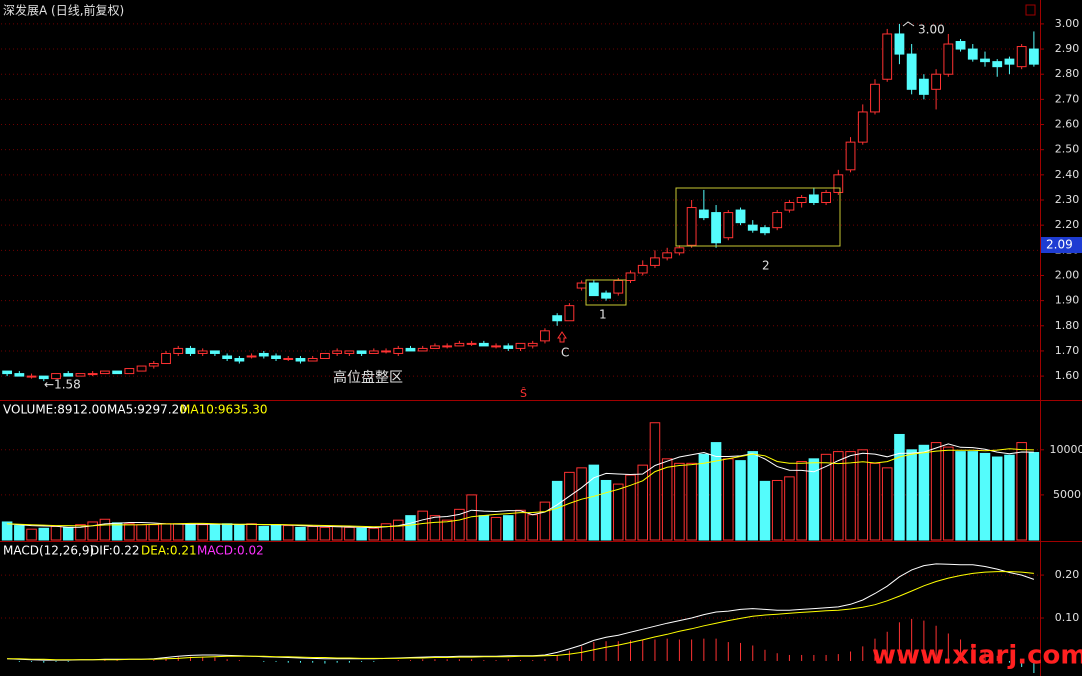 The width and height of the screenshot is (1082, 676). Describe the element at coordinates (1030, 10) in the screenshot. I see `corner-box` at that location.